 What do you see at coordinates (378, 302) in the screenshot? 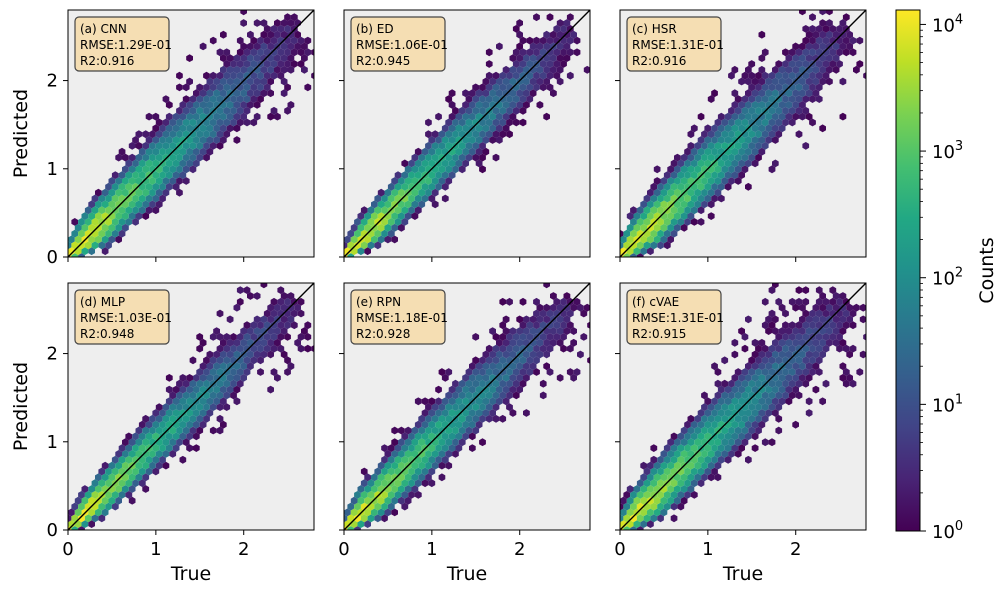
I see `panel-label: (e) RPN` at bounding box center [378, 302].